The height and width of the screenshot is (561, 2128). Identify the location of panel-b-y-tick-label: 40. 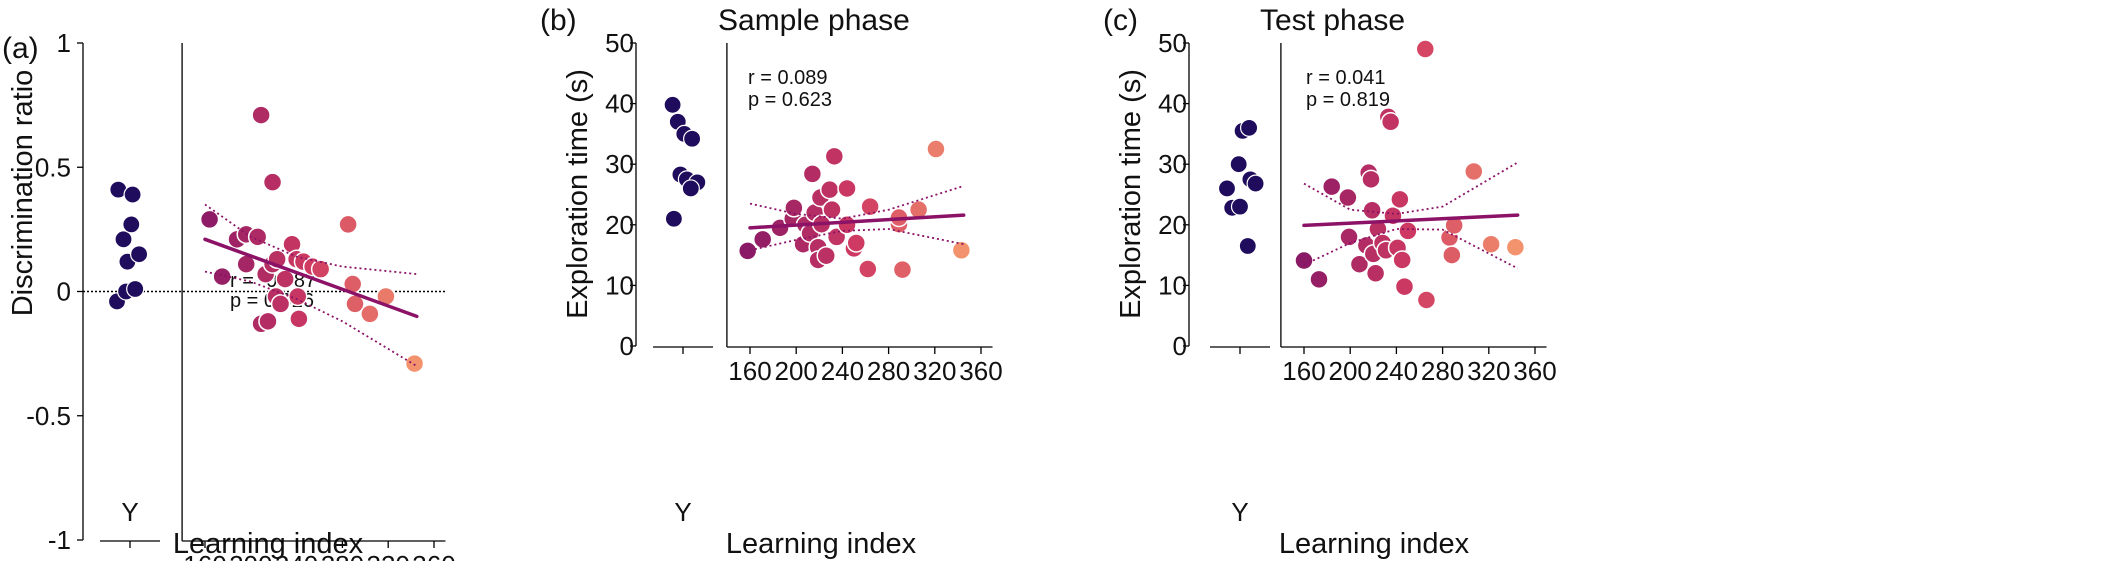
(619, 104).